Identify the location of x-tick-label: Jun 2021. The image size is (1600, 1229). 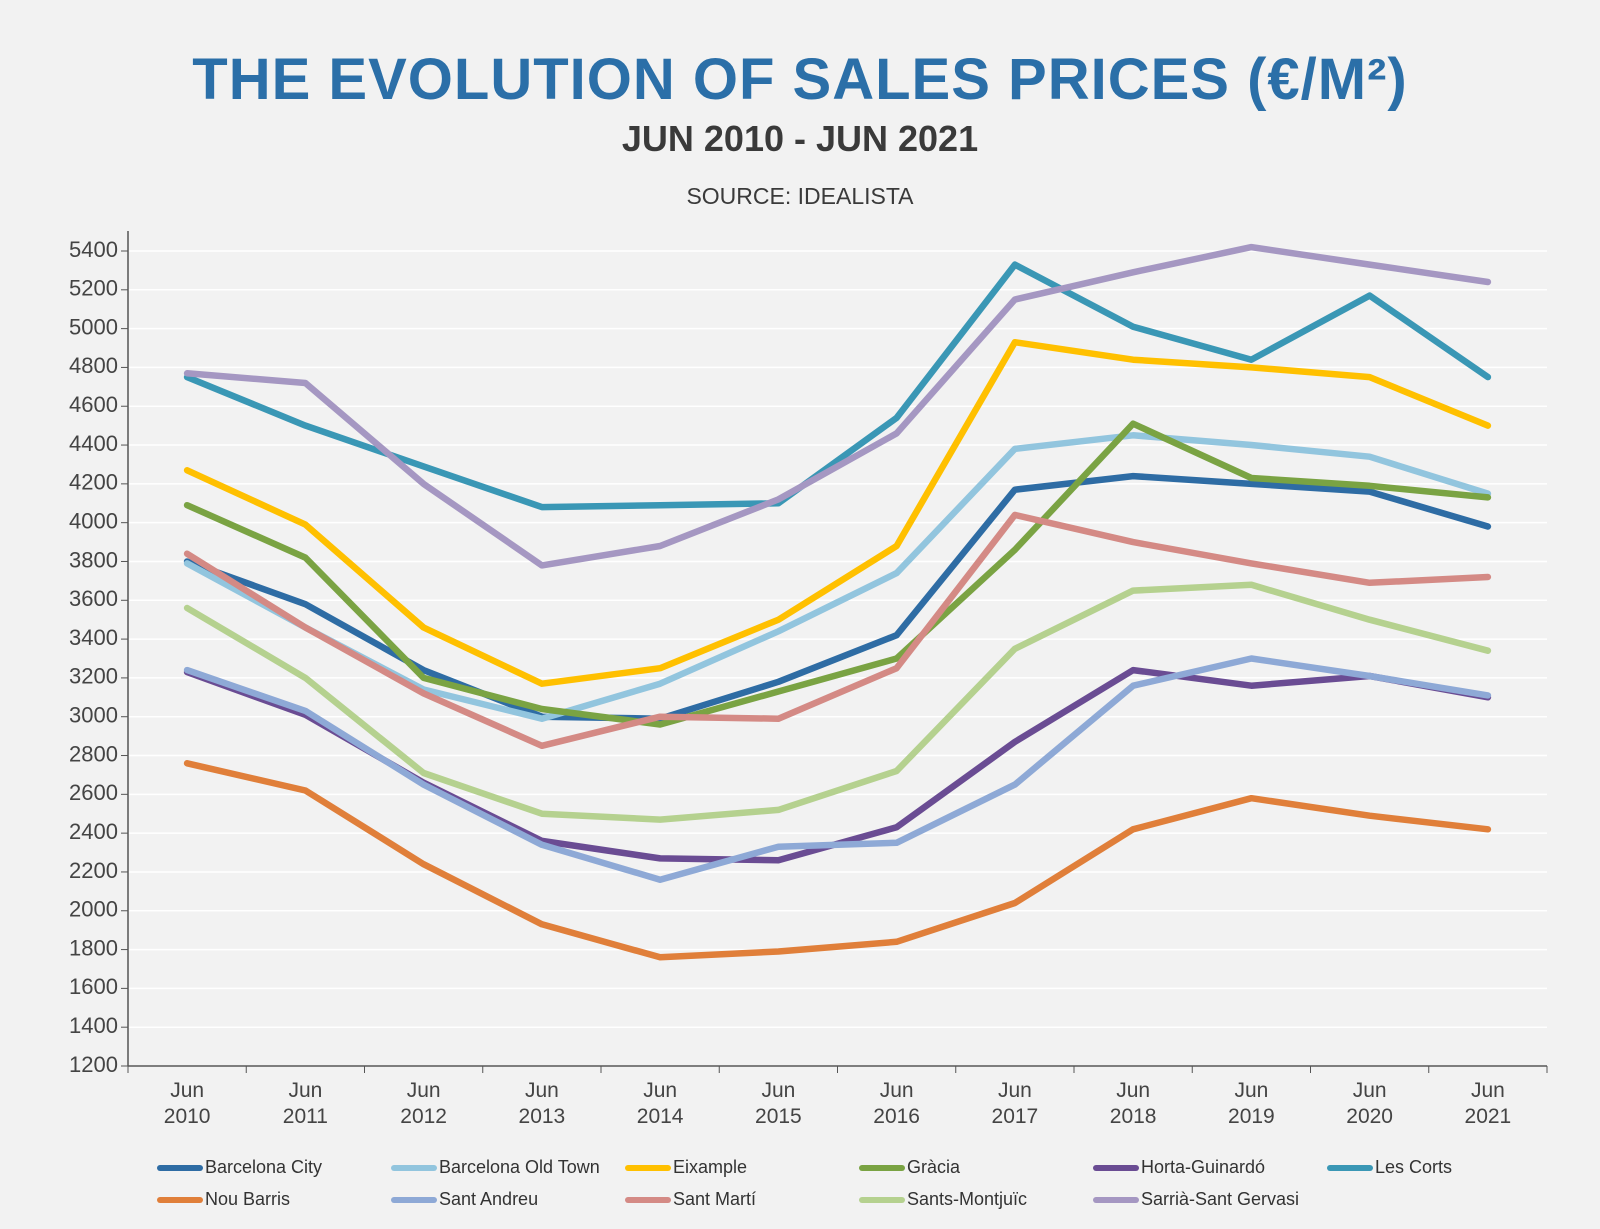
(1488, 1103).